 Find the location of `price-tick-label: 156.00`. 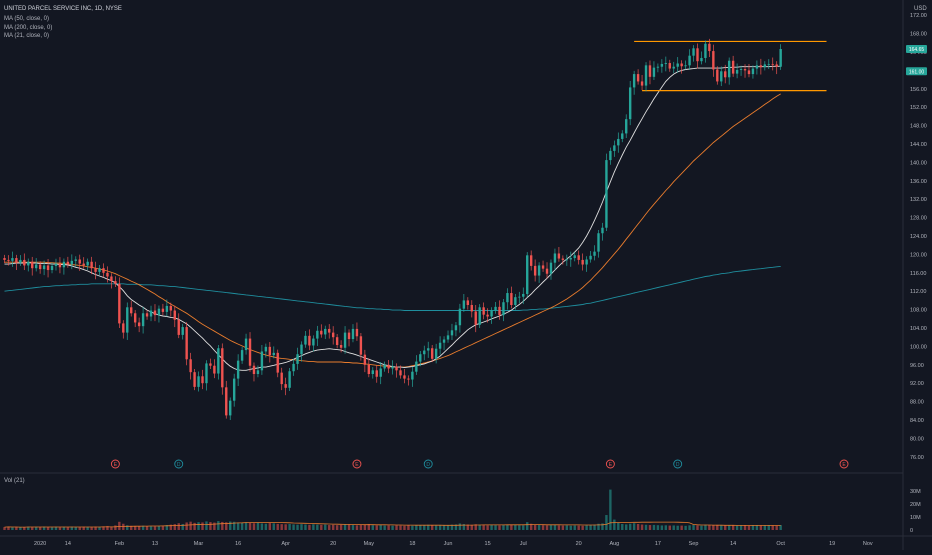

price-tick-label: 156.00 is located at coordinates (918, 90).